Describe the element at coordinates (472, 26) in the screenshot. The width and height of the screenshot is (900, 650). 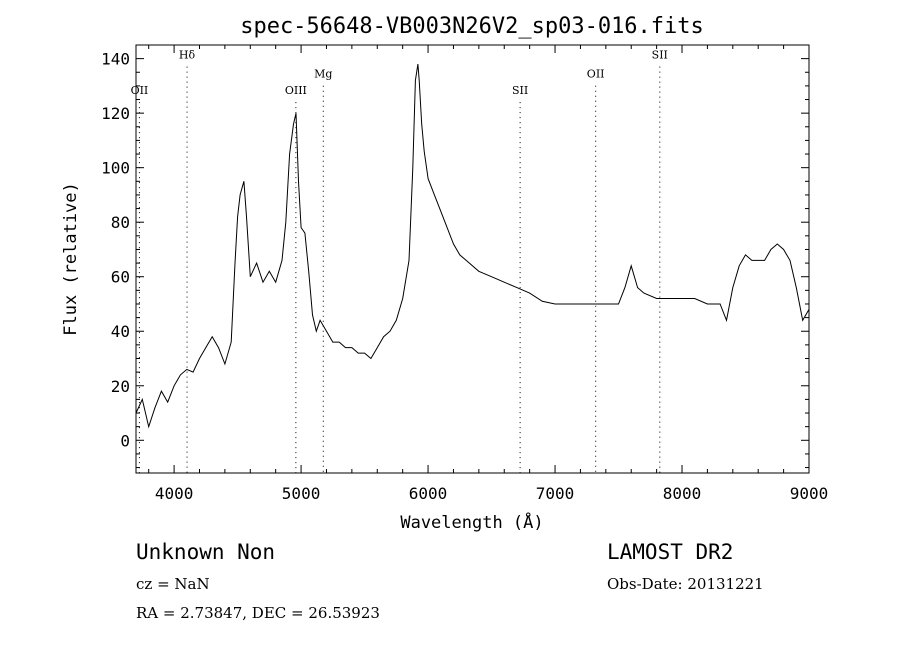
I see `chart-title: spec-56648-VB003N26V2_sp03-016.fits` at that location.